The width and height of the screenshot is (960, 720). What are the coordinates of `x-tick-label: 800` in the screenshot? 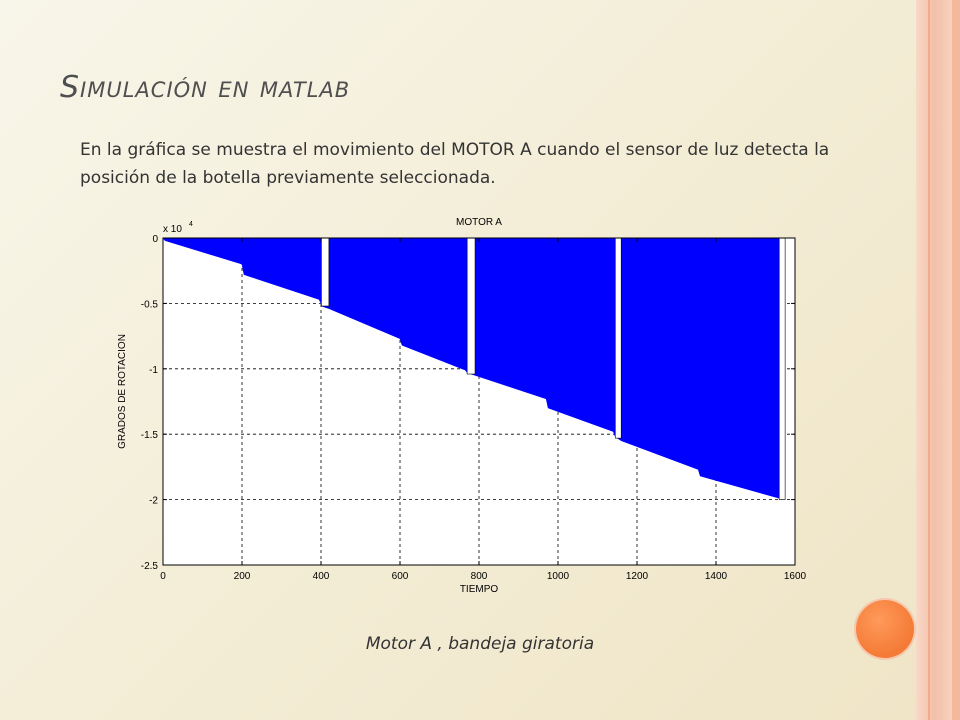 It's located at (479, 576).